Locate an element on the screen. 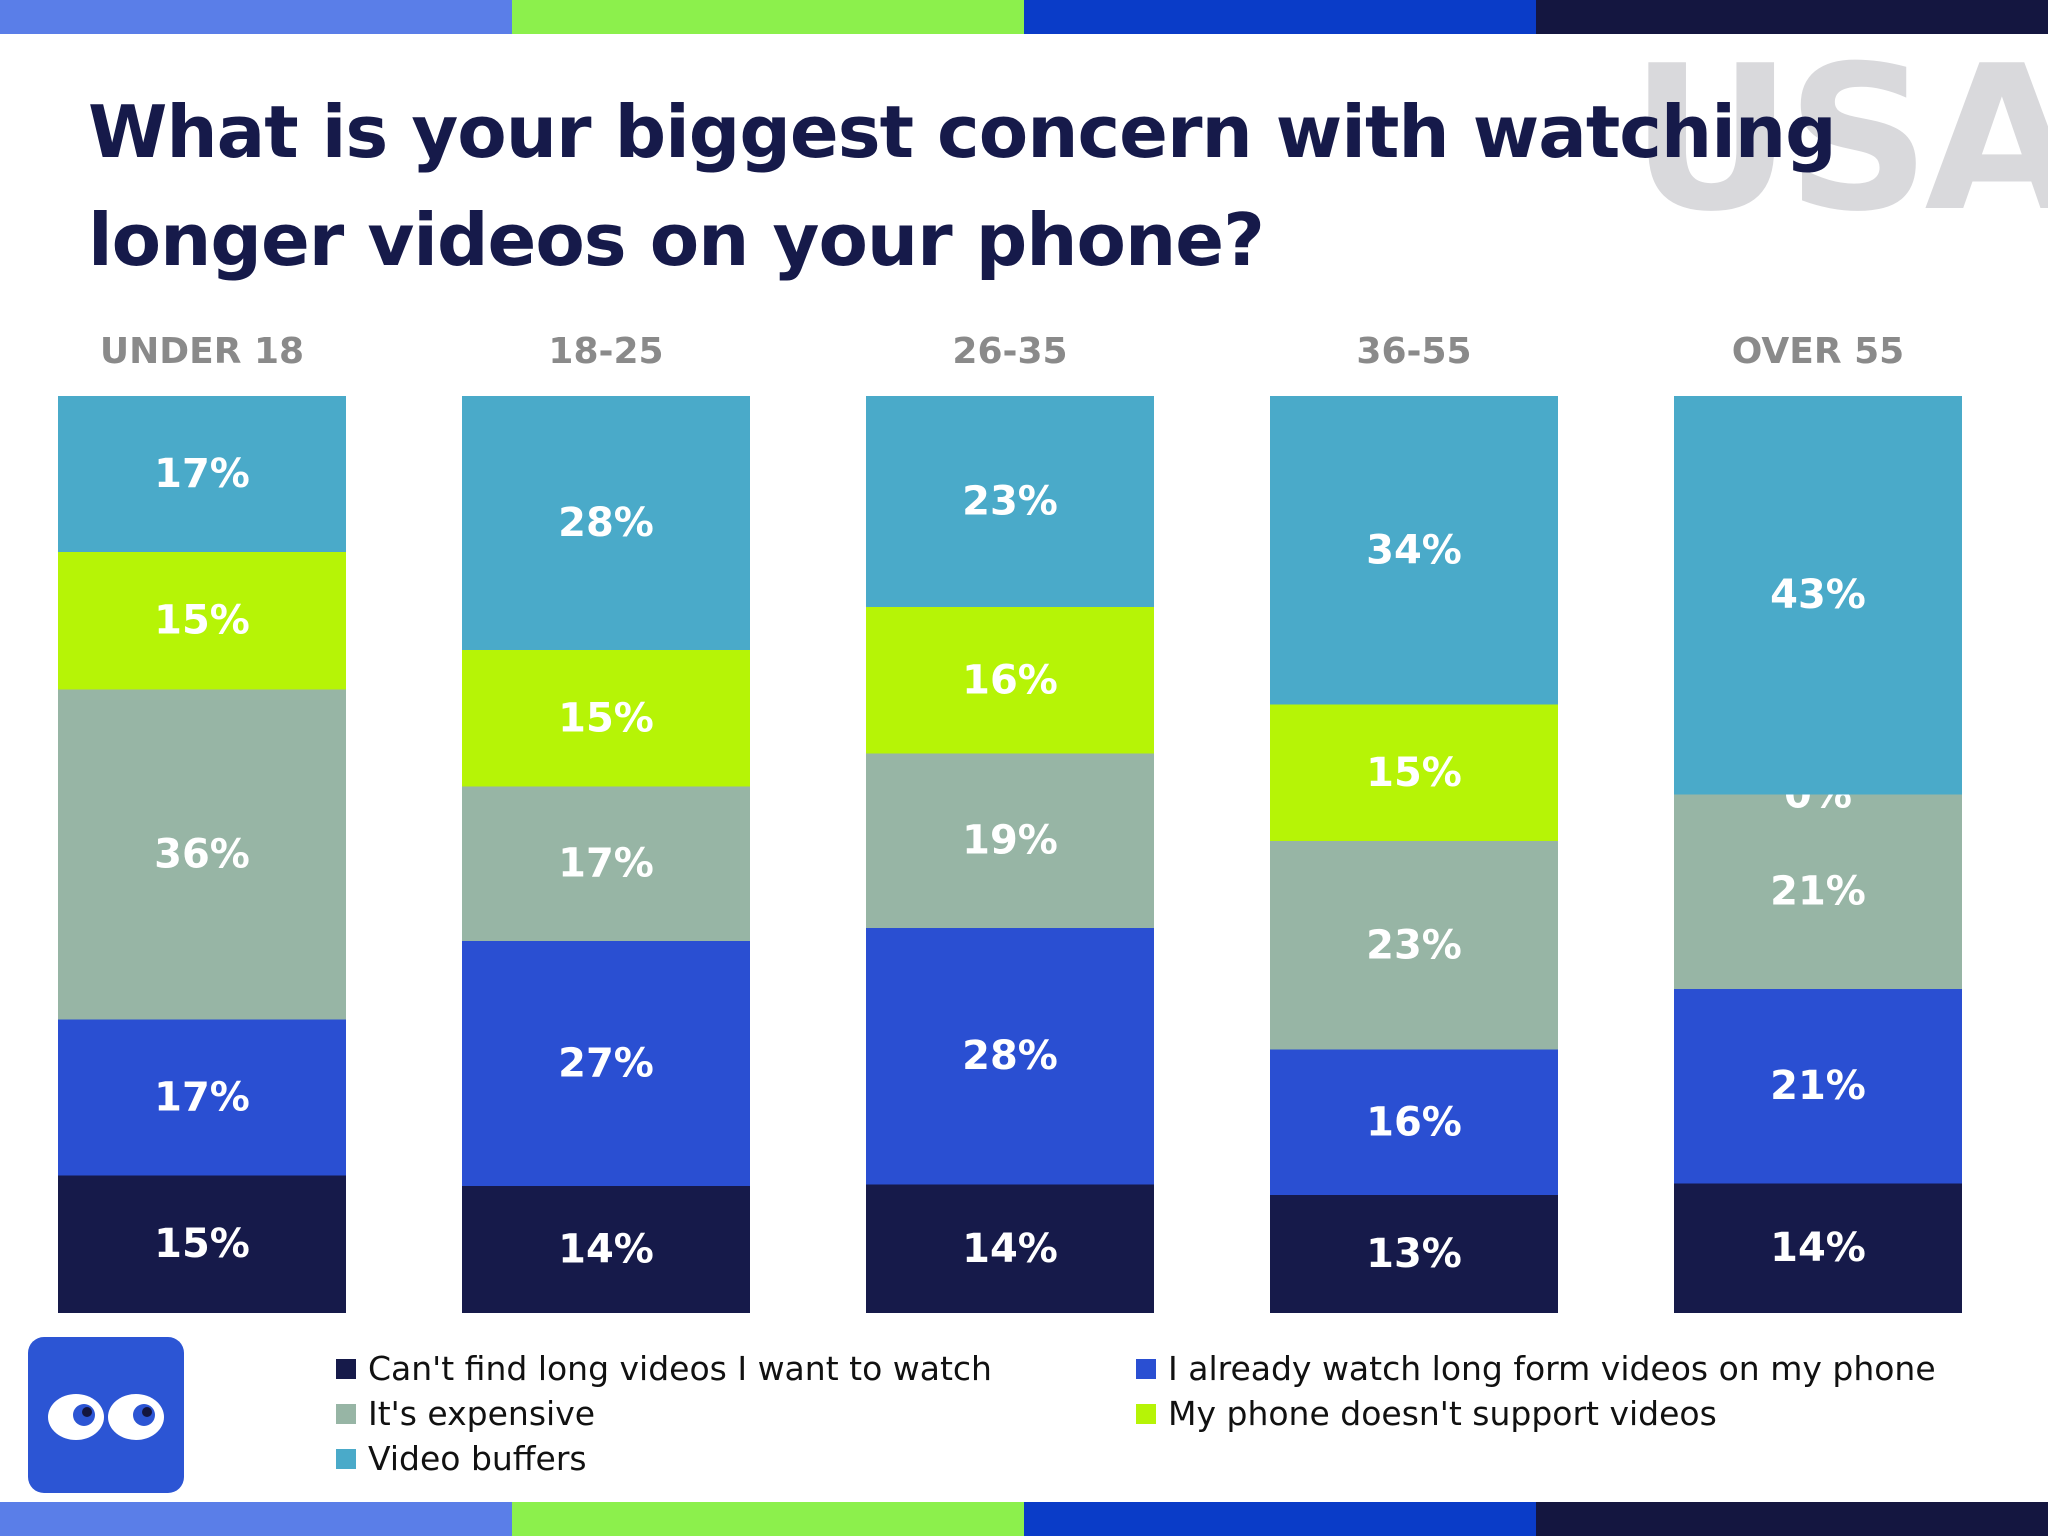 The width and height of the screenshot is (2048, 1536). category-label: UNDER 18 is located at coordinates (202, 351).